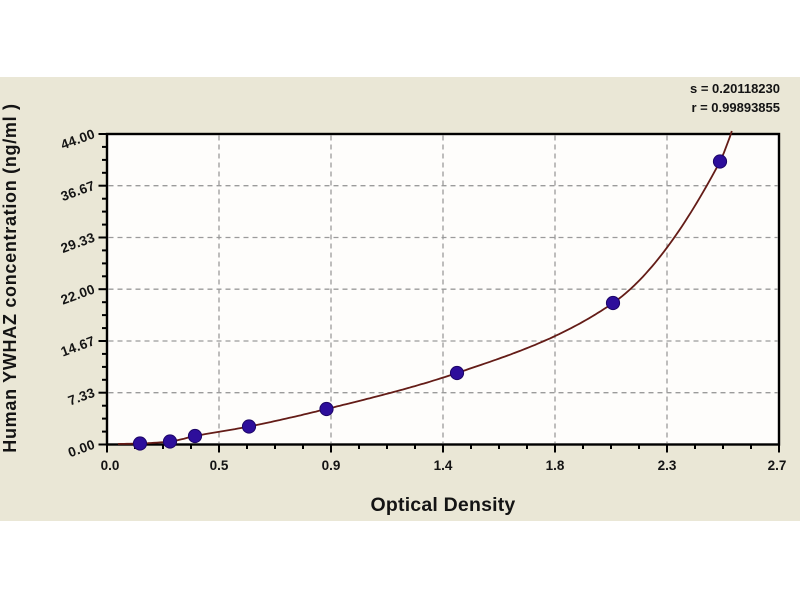 The width and height of the screenshot is (800, 600). I want to click on svg-text: s = 0.20118230, so click(735, 88).